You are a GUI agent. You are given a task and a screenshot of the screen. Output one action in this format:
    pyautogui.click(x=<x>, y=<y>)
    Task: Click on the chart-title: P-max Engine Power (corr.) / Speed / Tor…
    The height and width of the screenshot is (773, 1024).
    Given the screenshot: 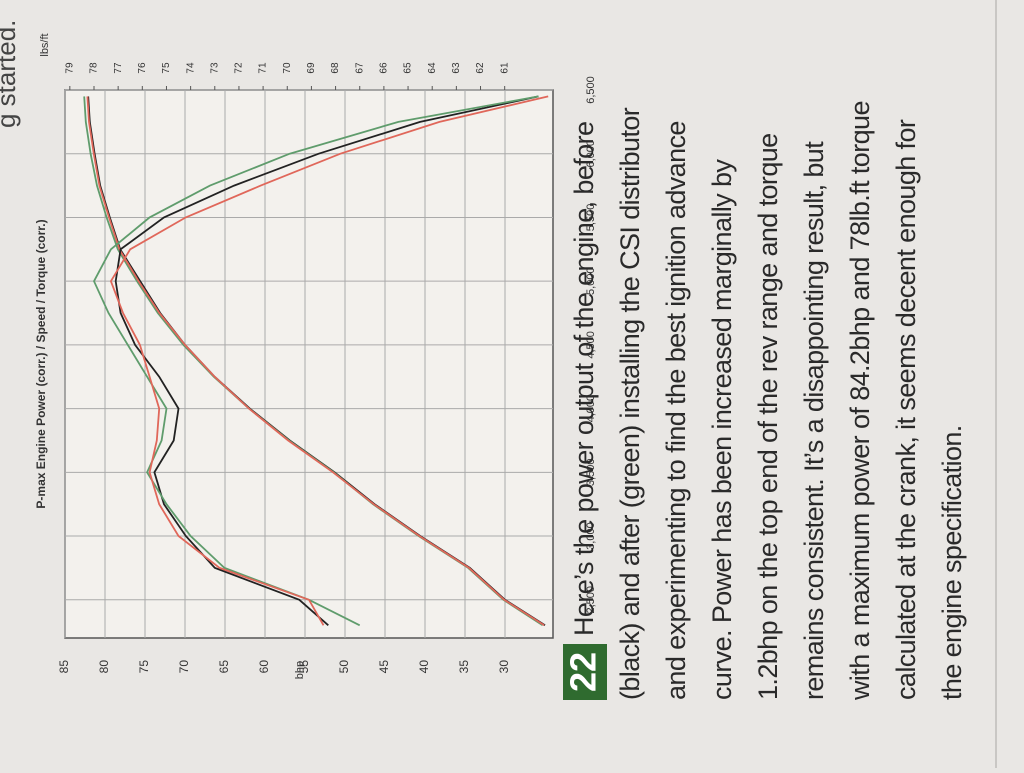 What is the action you would take?
    pyautogui.click(x=41, y=363)
    